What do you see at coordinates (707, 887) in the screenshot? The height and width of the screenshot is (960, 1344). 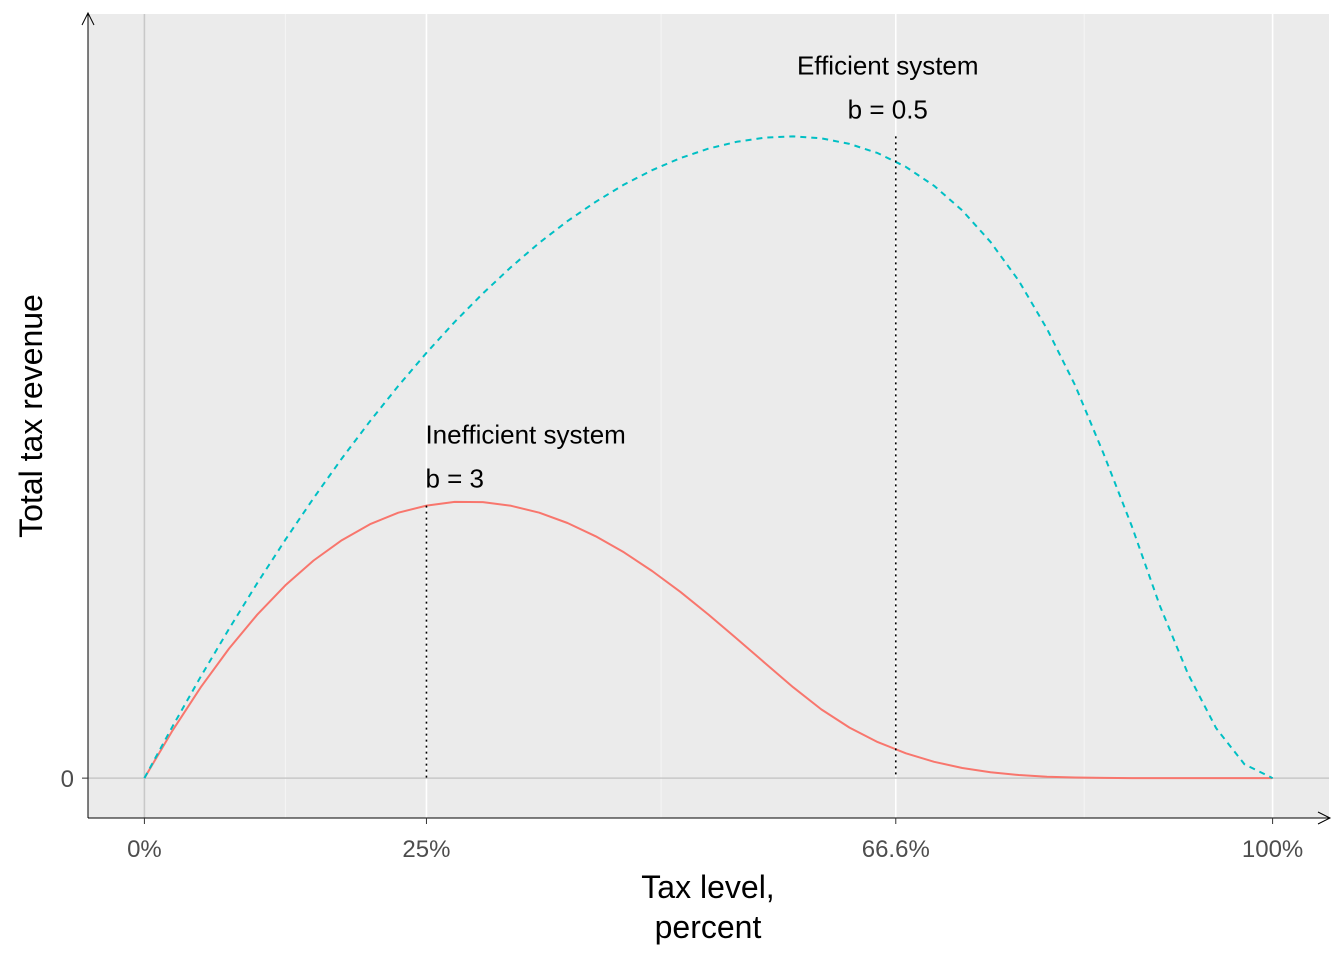 I see `x-axis-title-line-1: Tax level,` at bounding box center [707, 887].